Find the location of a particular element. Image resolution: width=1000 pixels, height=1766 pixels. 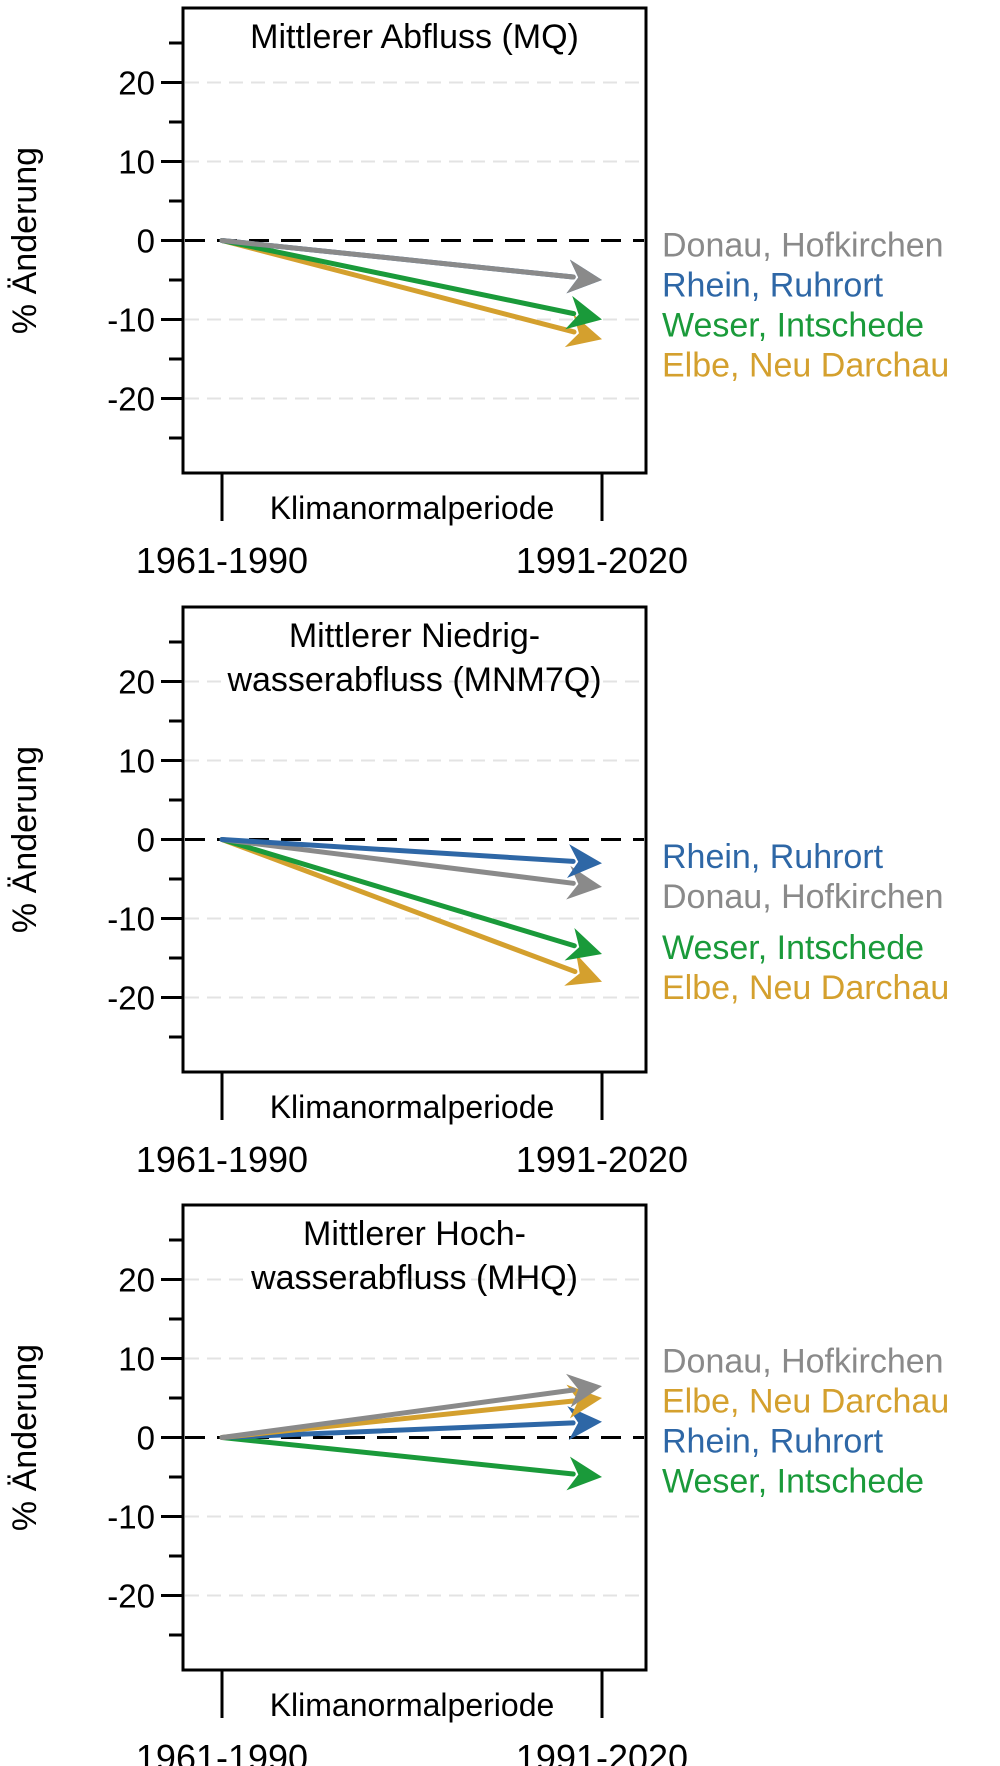

chart-title: wasserabfluss (MNM7Q) is located at coordinates (413, 680).